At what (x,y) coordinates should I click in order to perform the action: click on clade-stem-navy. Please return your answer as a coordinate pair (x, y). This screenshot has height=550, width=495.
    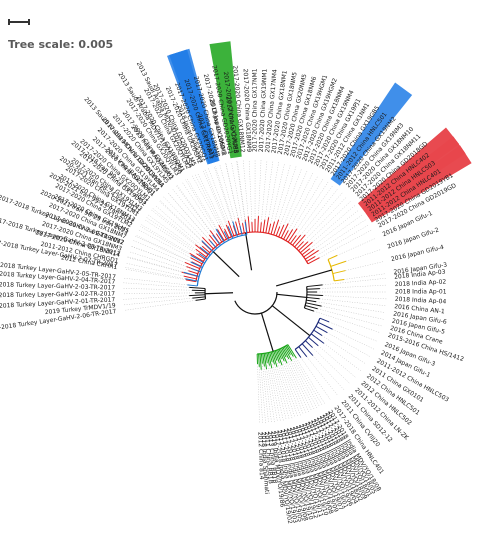
    Looking at the image, I should click on (291, 321).